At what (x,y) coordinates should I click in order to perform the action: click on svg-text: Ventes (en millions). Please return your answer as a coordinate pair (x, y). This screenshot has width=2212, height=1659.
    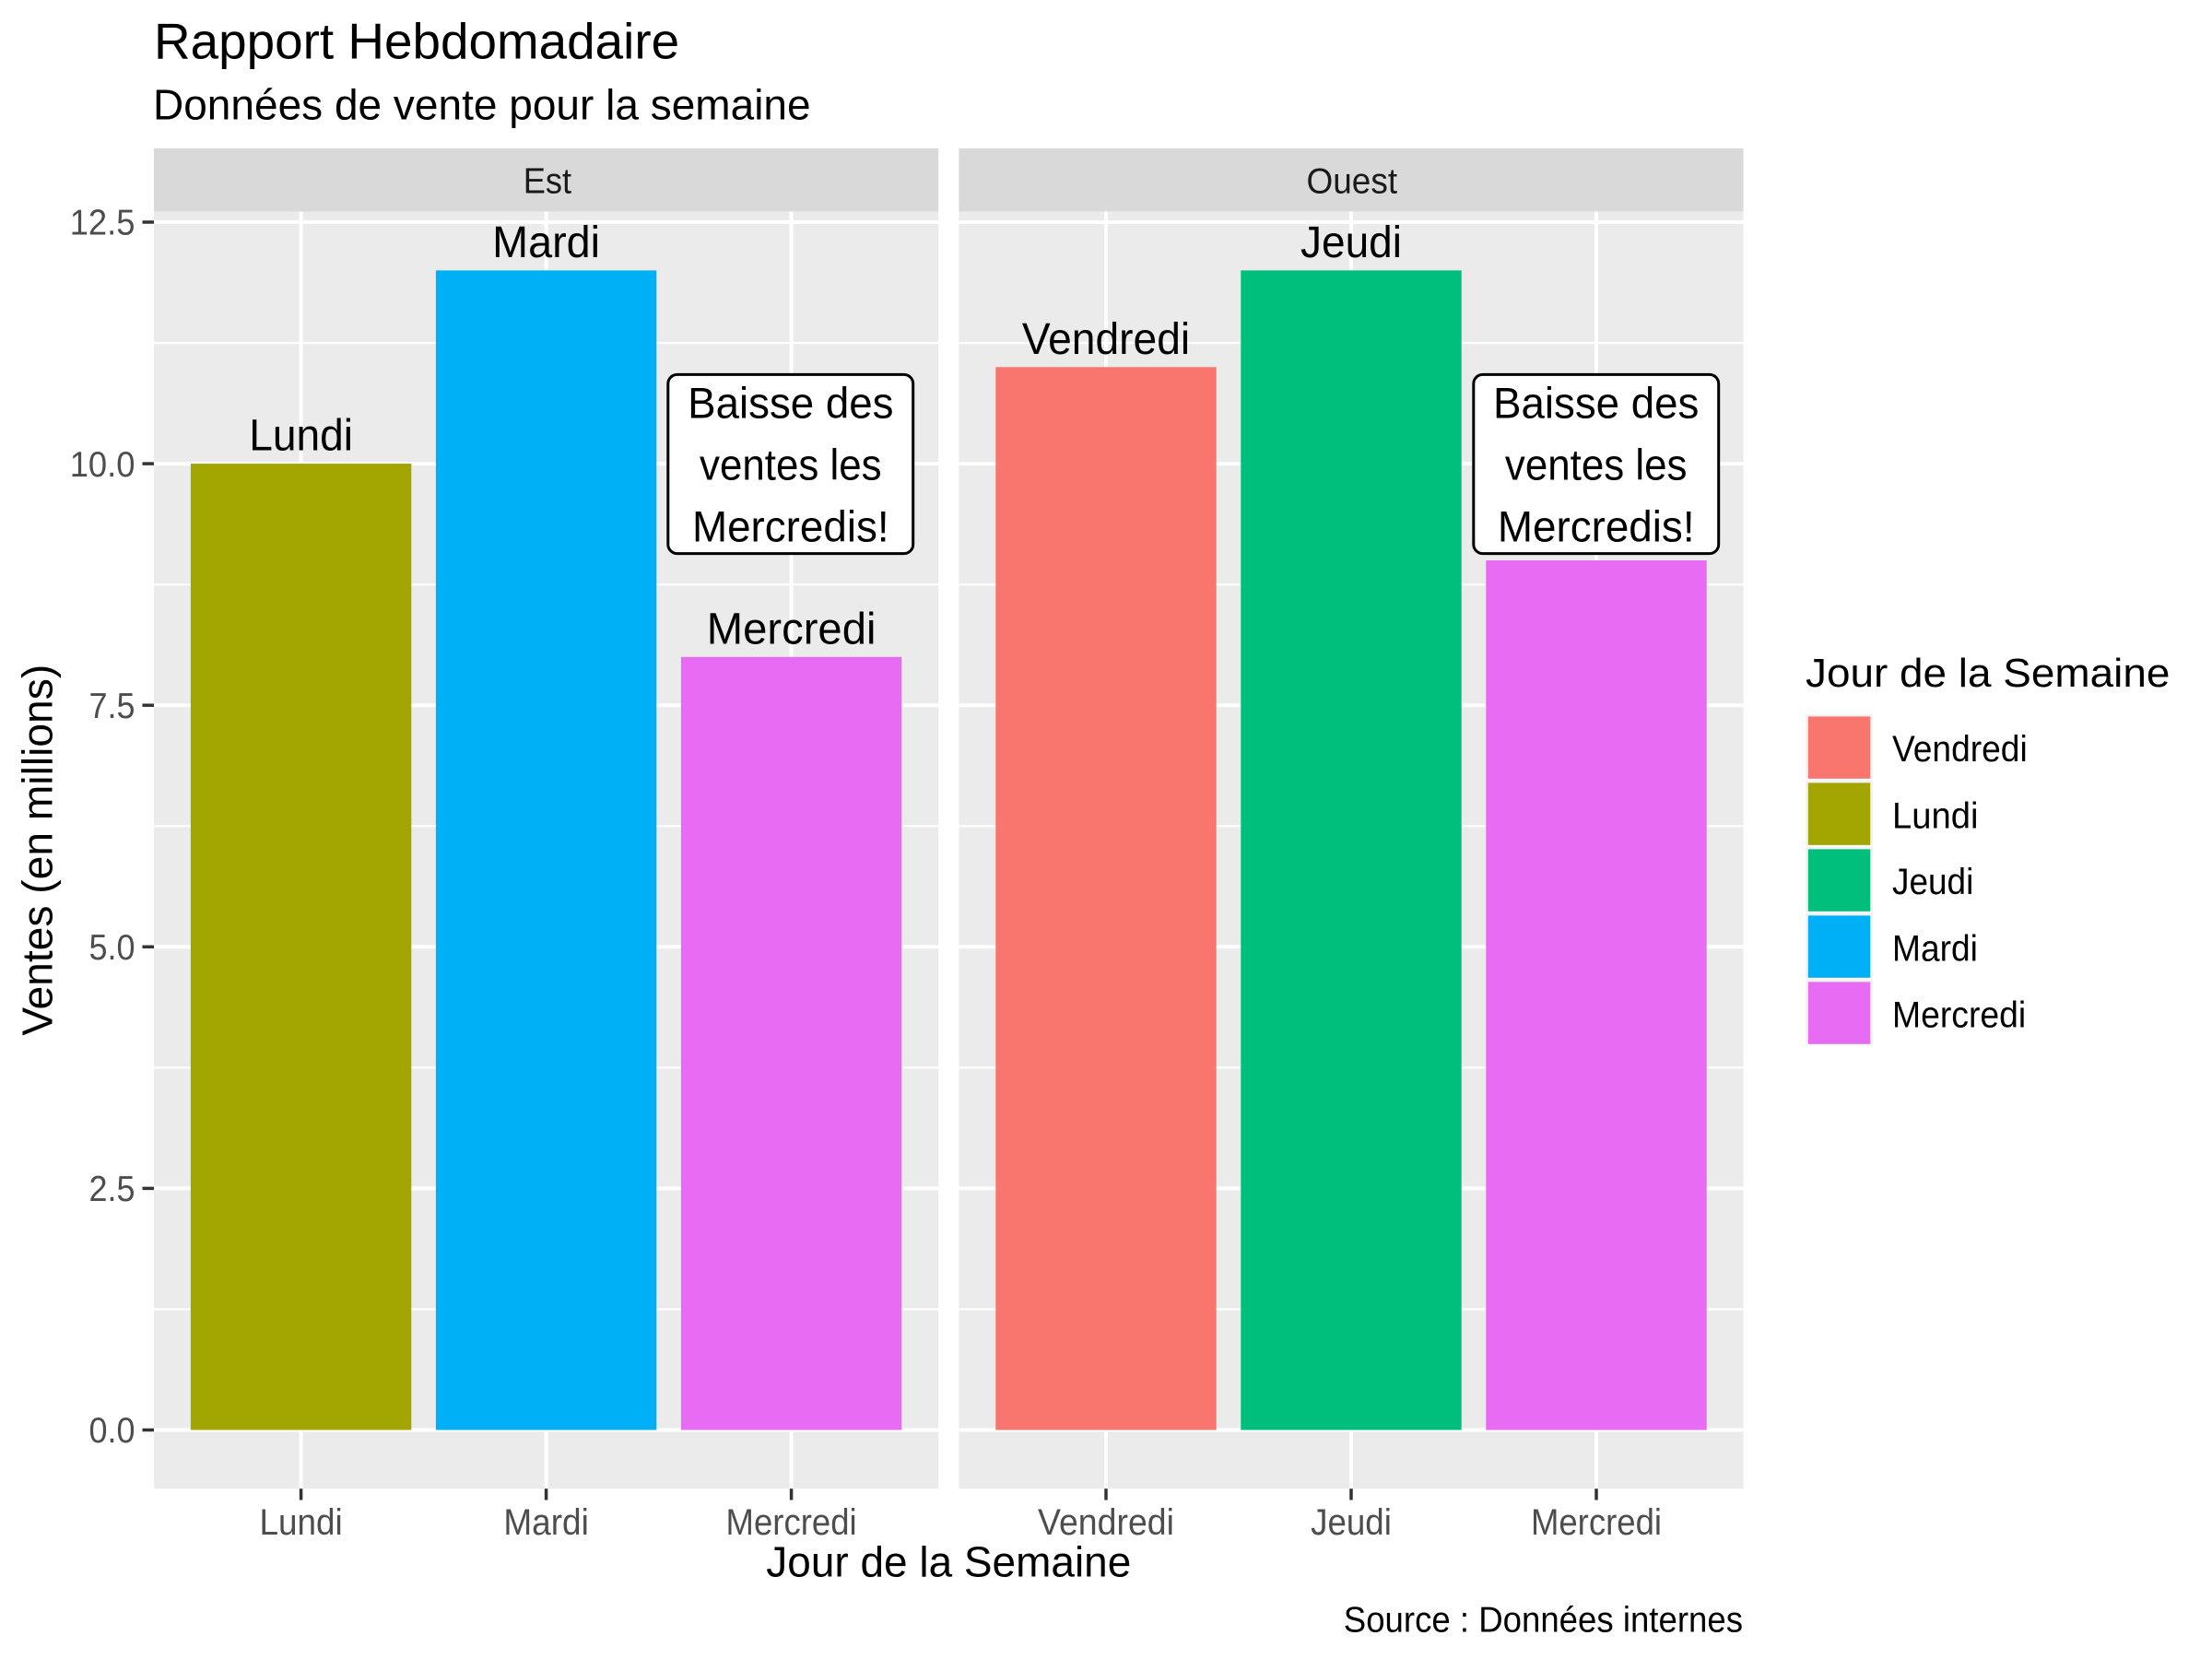
    Looking at the image, I should click on (38, 850).